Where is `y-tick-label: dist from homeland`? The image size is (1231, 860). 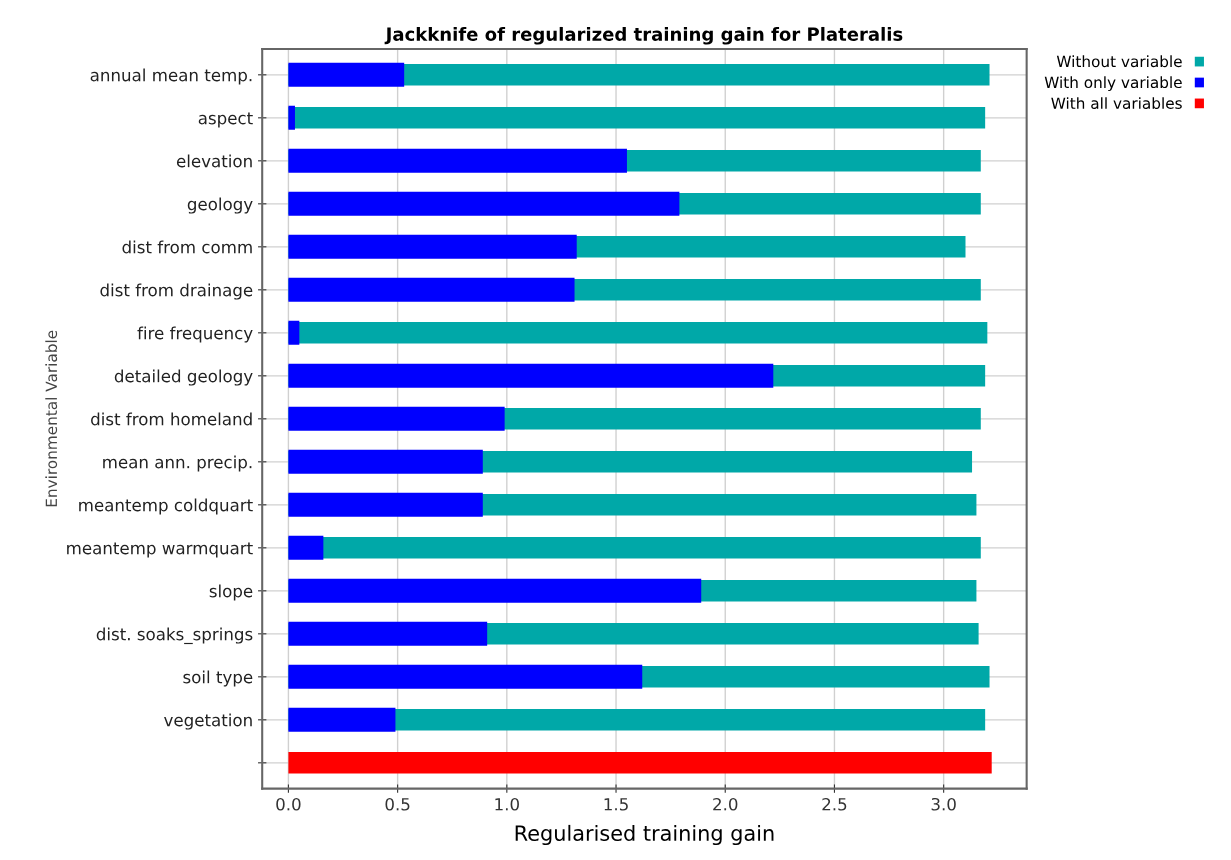
y-tick-label: dist from homeland is located at coordinates (171, 419).